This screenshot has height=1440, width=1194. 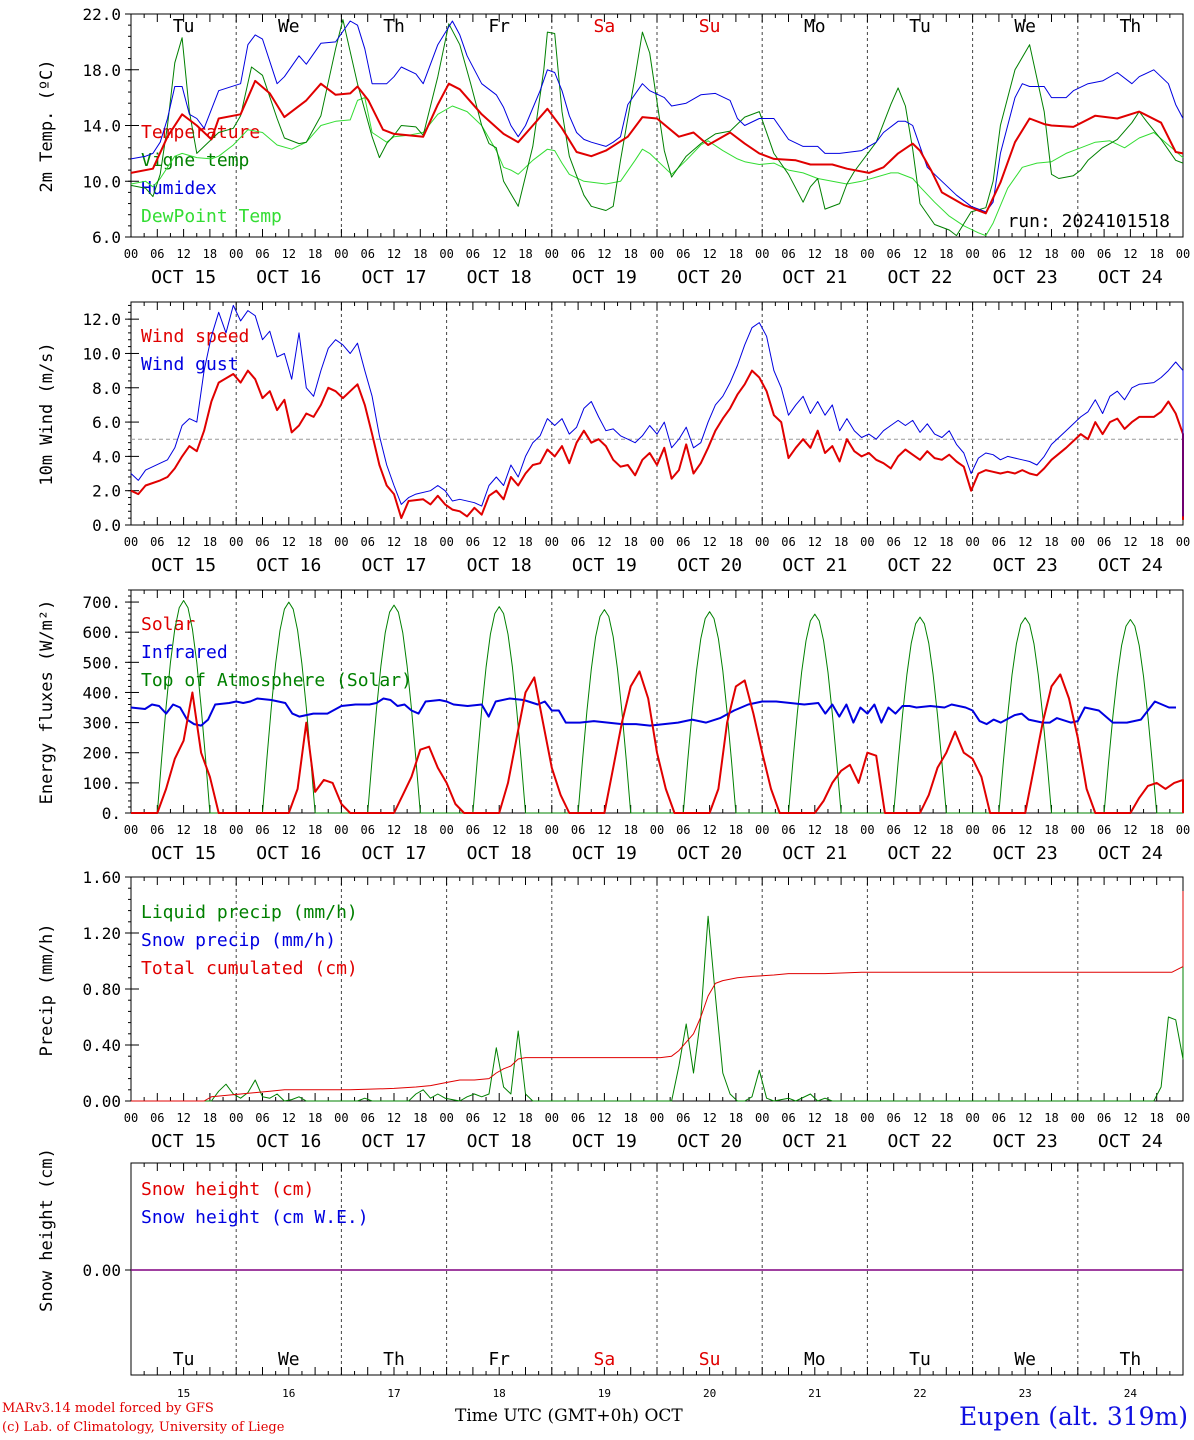 What do you see at coordinates (101, 14) in the screenshot?
I see `y-tick-label: 22.0` at bounding box center [101, 14].